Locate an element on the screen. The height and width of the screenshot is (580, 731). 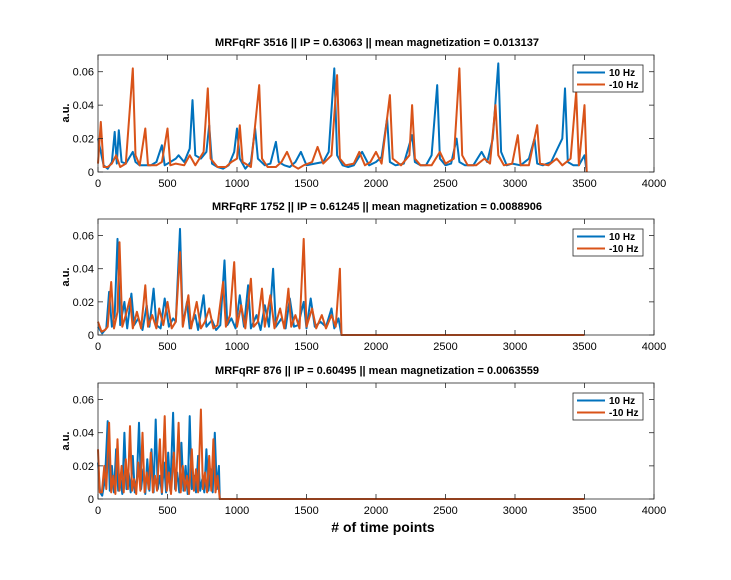
subplot-3-ytick-label: 0 is located at coordinates (91, 500).